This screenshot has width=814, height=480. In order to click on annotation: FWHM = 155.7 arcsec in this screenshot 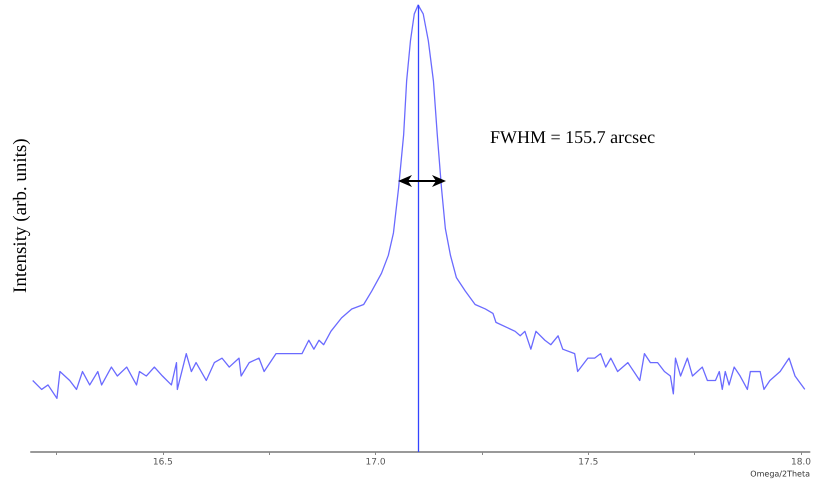, I will do `click(573, 137)`.